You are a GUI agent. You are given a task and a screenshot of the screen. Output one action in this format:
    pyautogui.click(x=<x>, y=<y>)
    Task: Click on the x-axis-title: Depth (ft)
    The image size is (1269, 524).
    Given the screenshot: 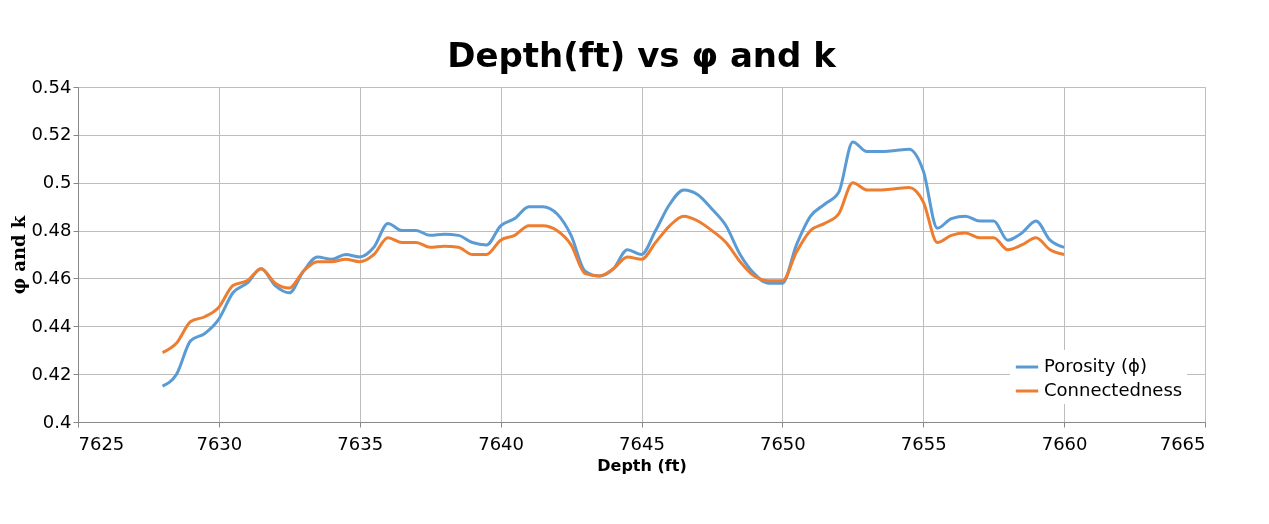 What is the action you would take?
    pyautogui.click(x=642, y=465)
    